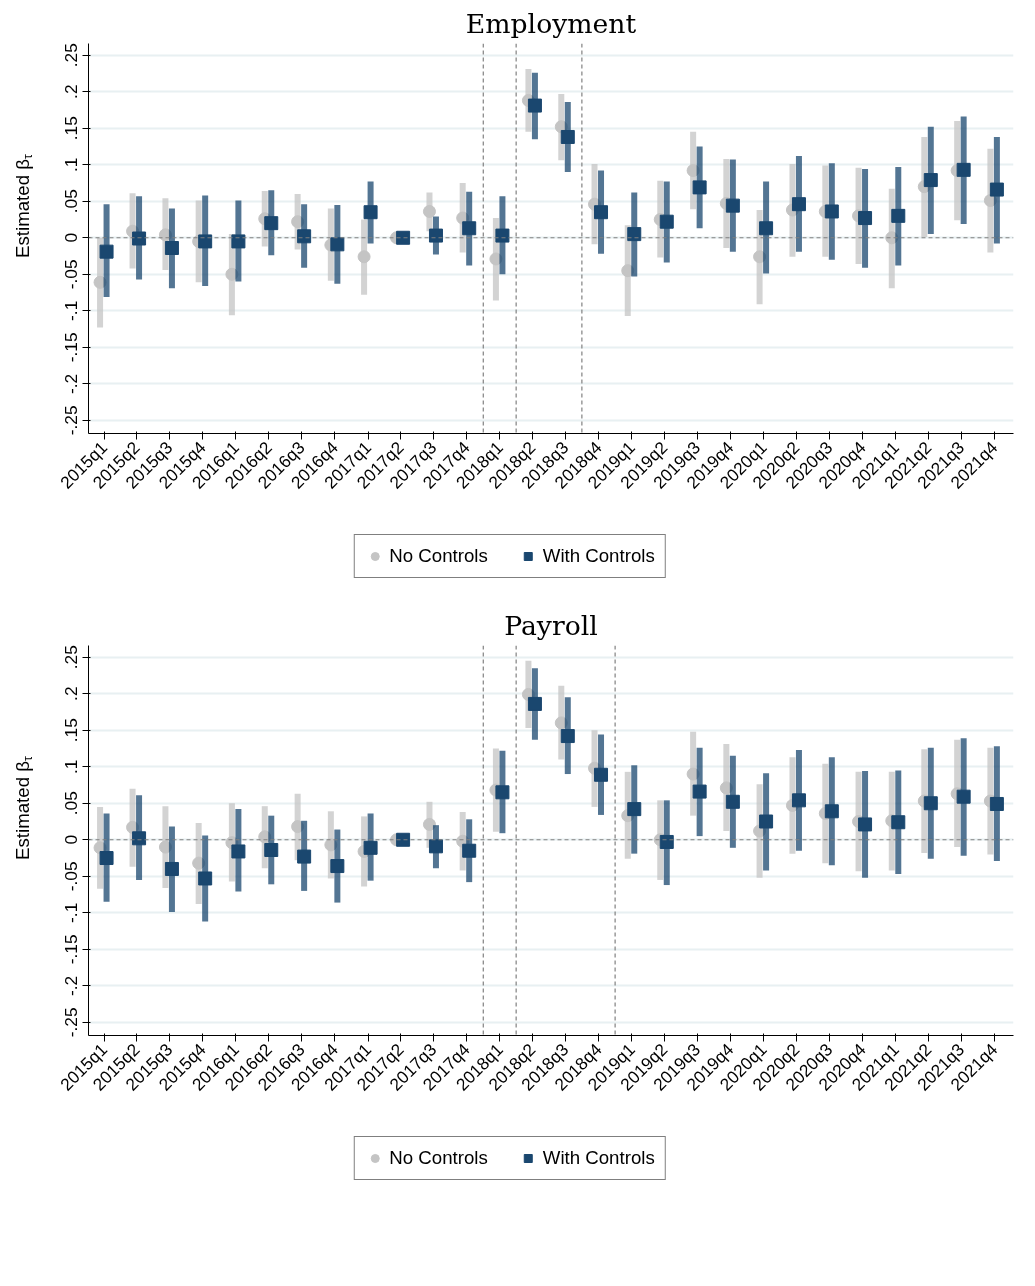  Describe the element at coordinates (551, 23) in the screenshot. I see `chart-title: Employment` at that location.